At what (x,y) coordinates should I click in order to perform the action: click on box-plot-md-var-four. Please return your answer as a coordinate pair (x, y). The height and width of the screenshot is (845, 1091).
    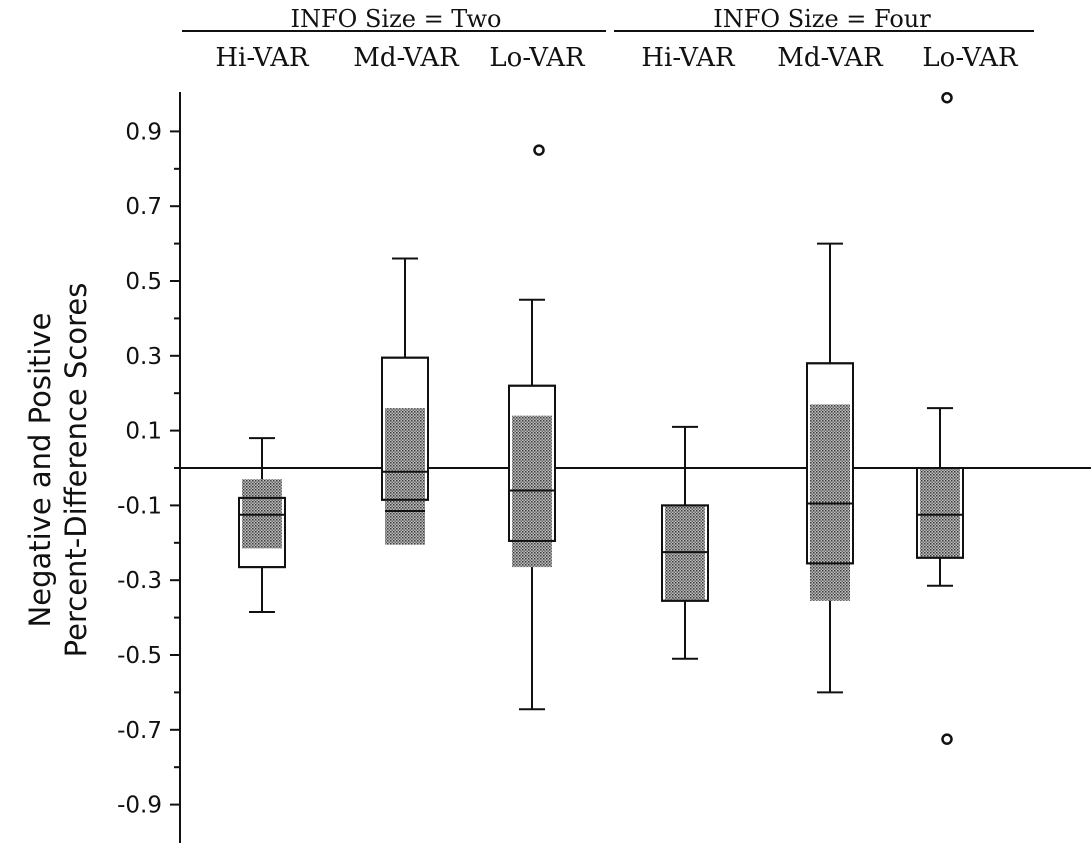
    Looking at the image, I should click on (830, 468).